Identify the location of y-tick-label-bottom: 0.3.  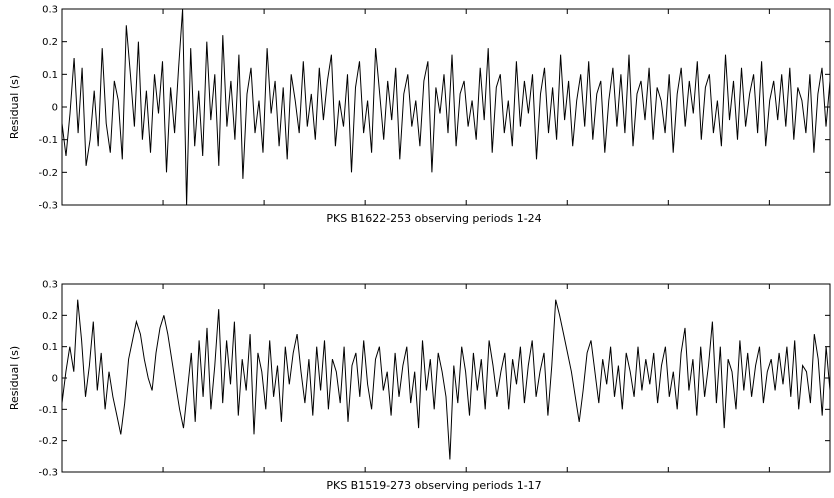
(50, 285).